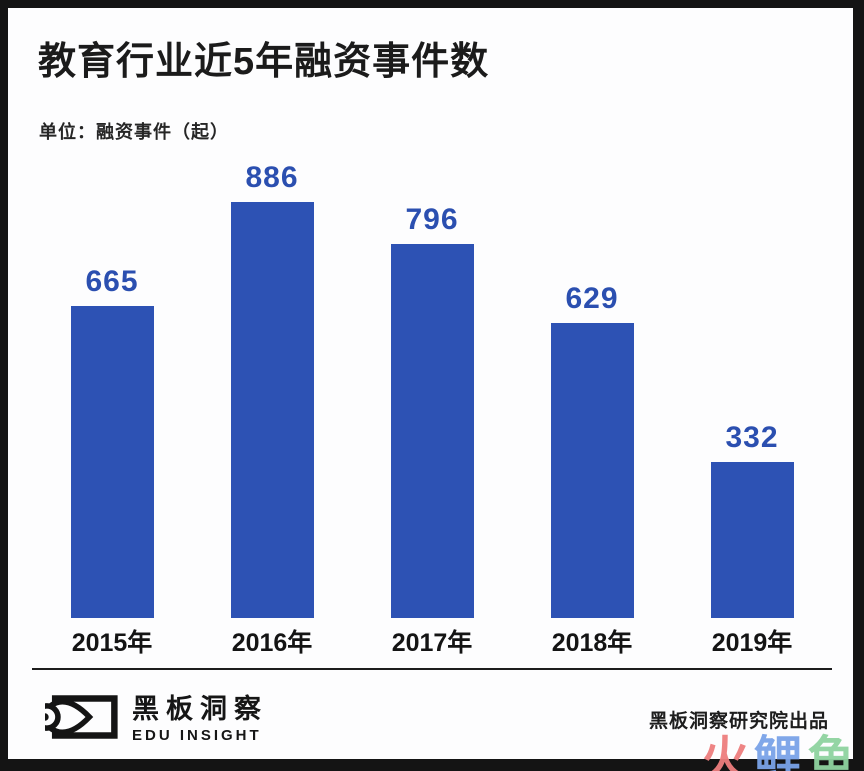  Describe the element at coordinates (264, 62) in the screenshot. I see `page-title: 教育行业近5年融资事件数` at that location.